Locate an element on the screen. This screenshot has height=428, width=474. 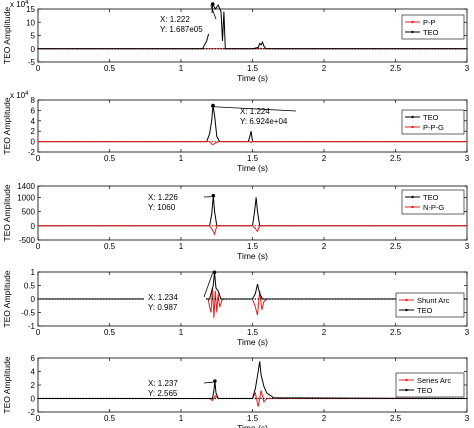
annotation-x-text: X: 1.237 is located at coordinates (163, 383).